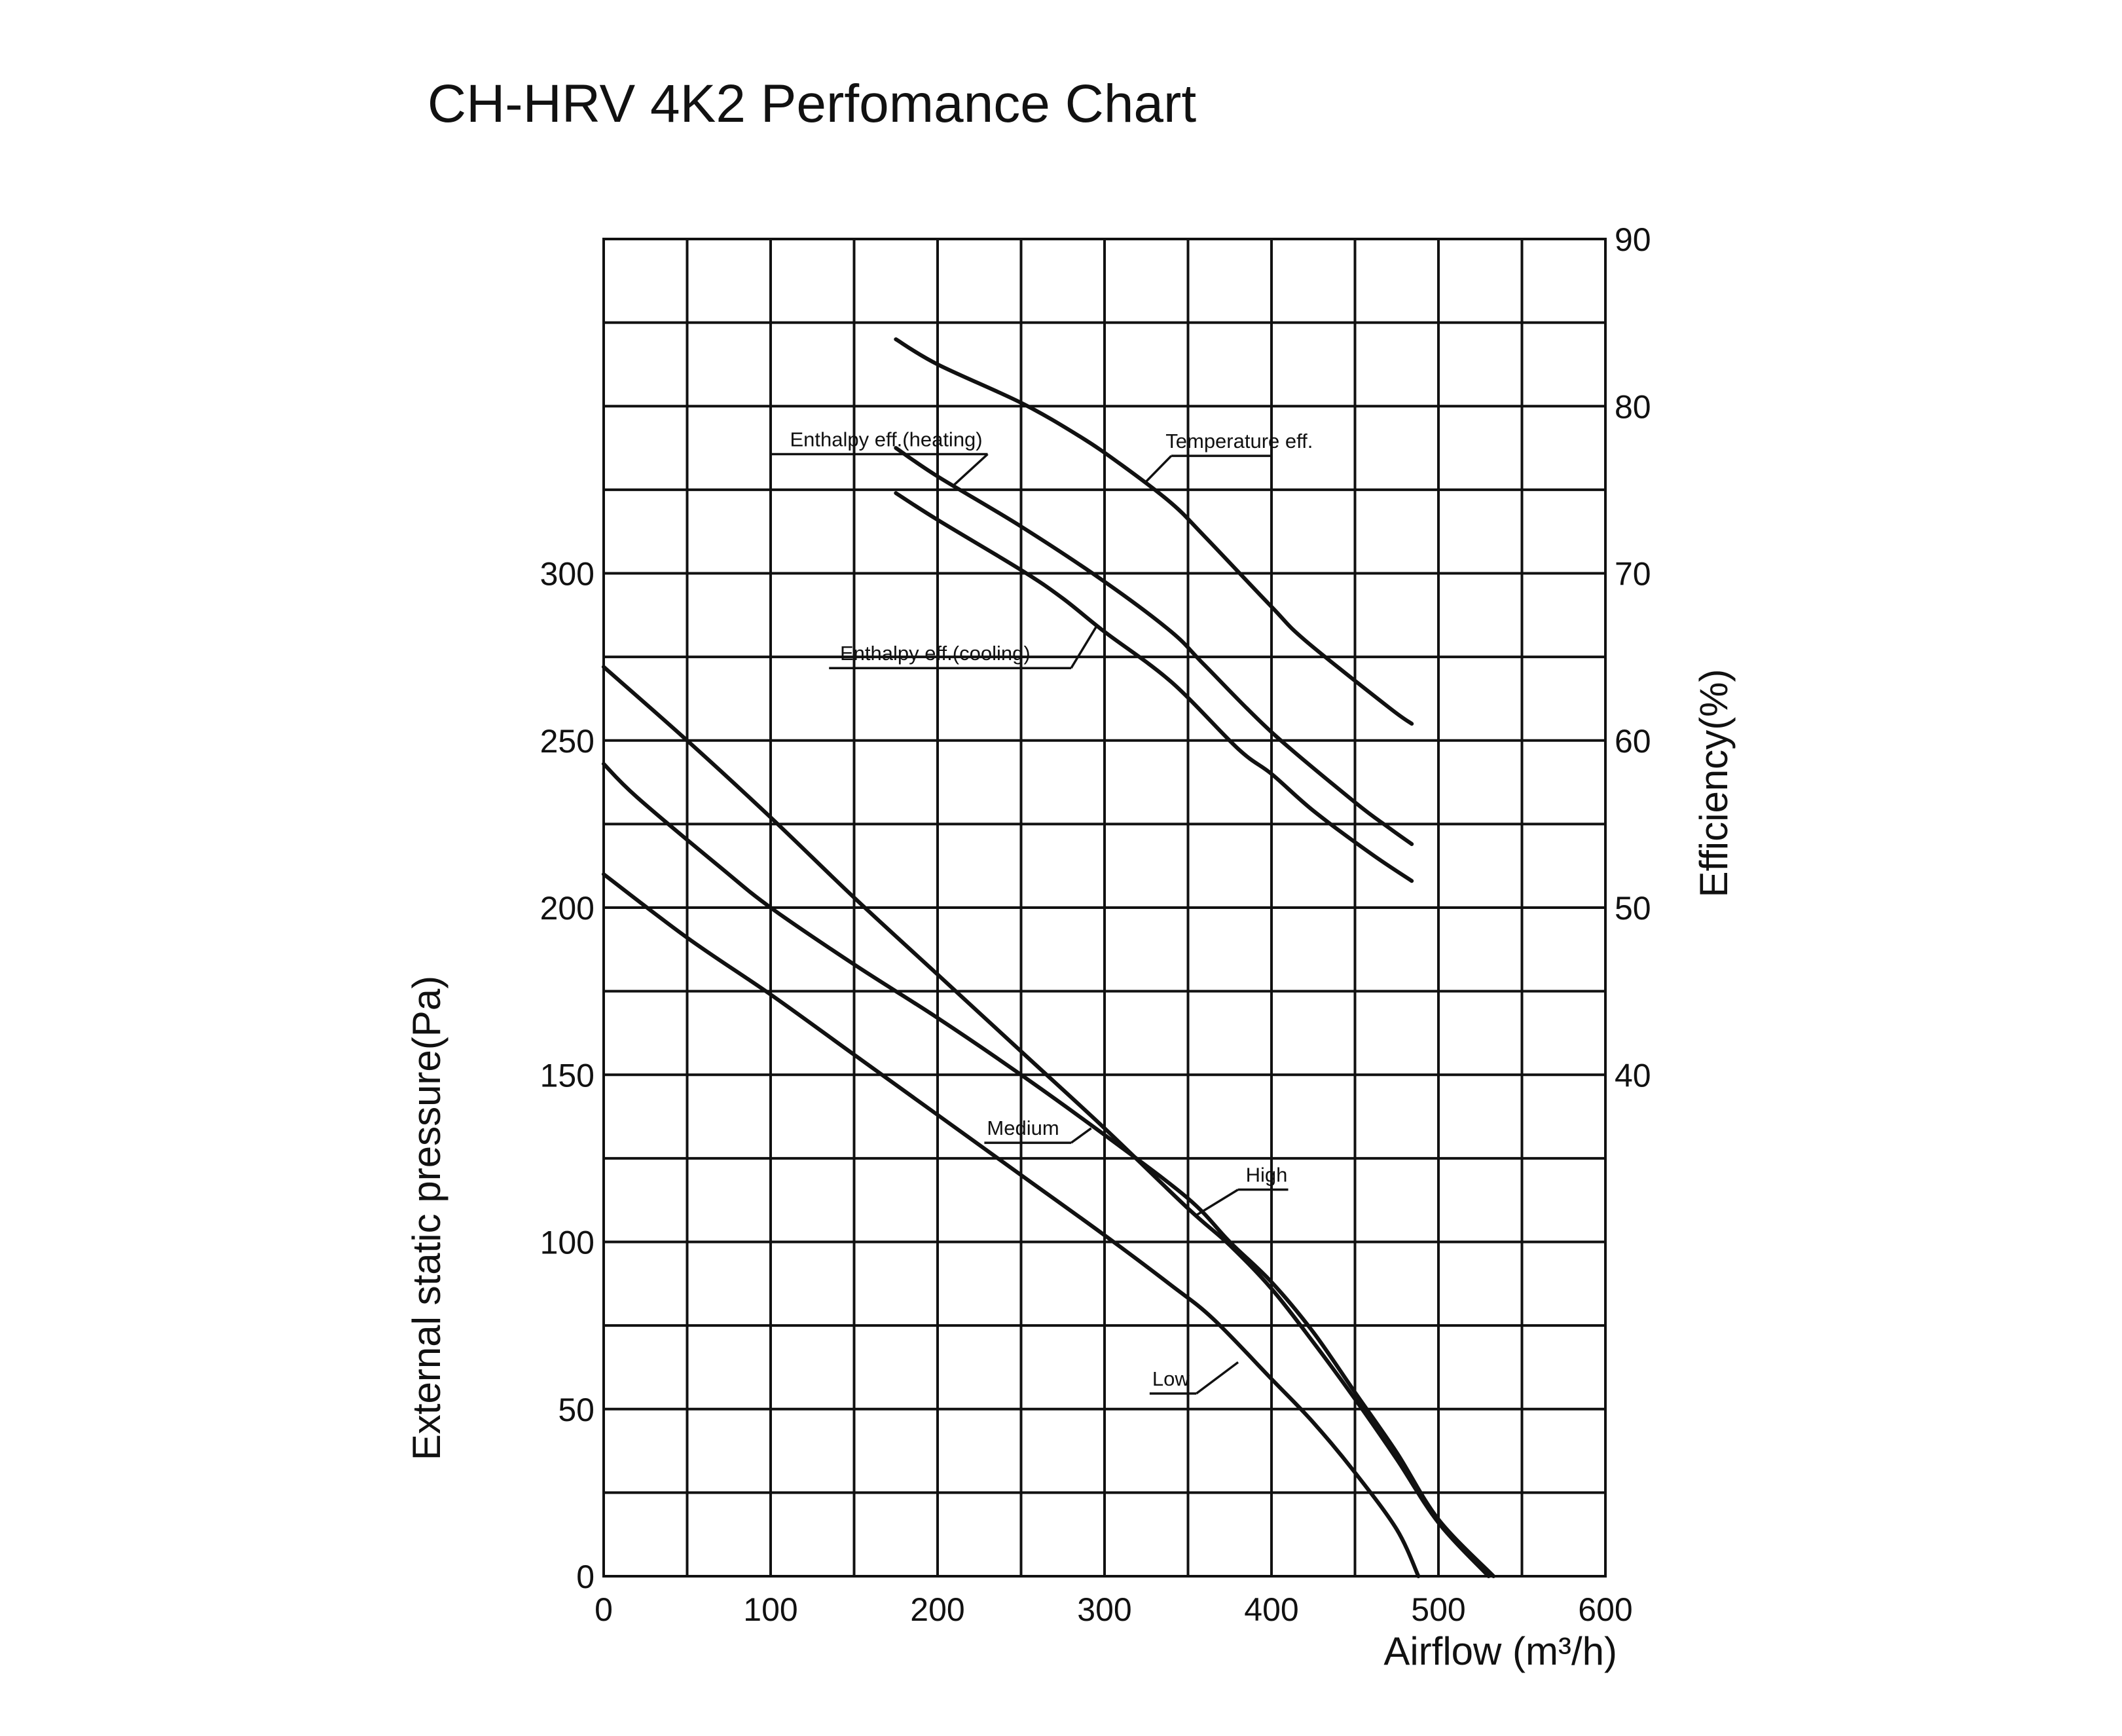 The image size is (2122, 1736). What do you see at coordinates (935, 653) in the screenshot?
I see `annotation-label: Enthalpy eff.(cooling)` at bounding box center [935, 653].